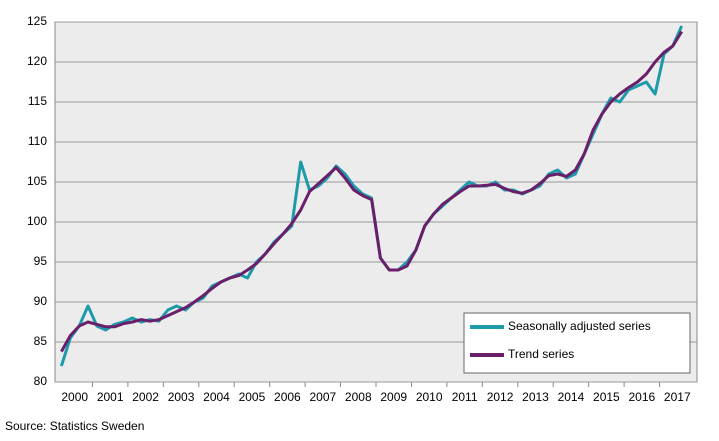 This screenshot has height=441, width=719. Describe the element at coordinates (577, 343) in the screenshot. I see `legend-box` at that location.